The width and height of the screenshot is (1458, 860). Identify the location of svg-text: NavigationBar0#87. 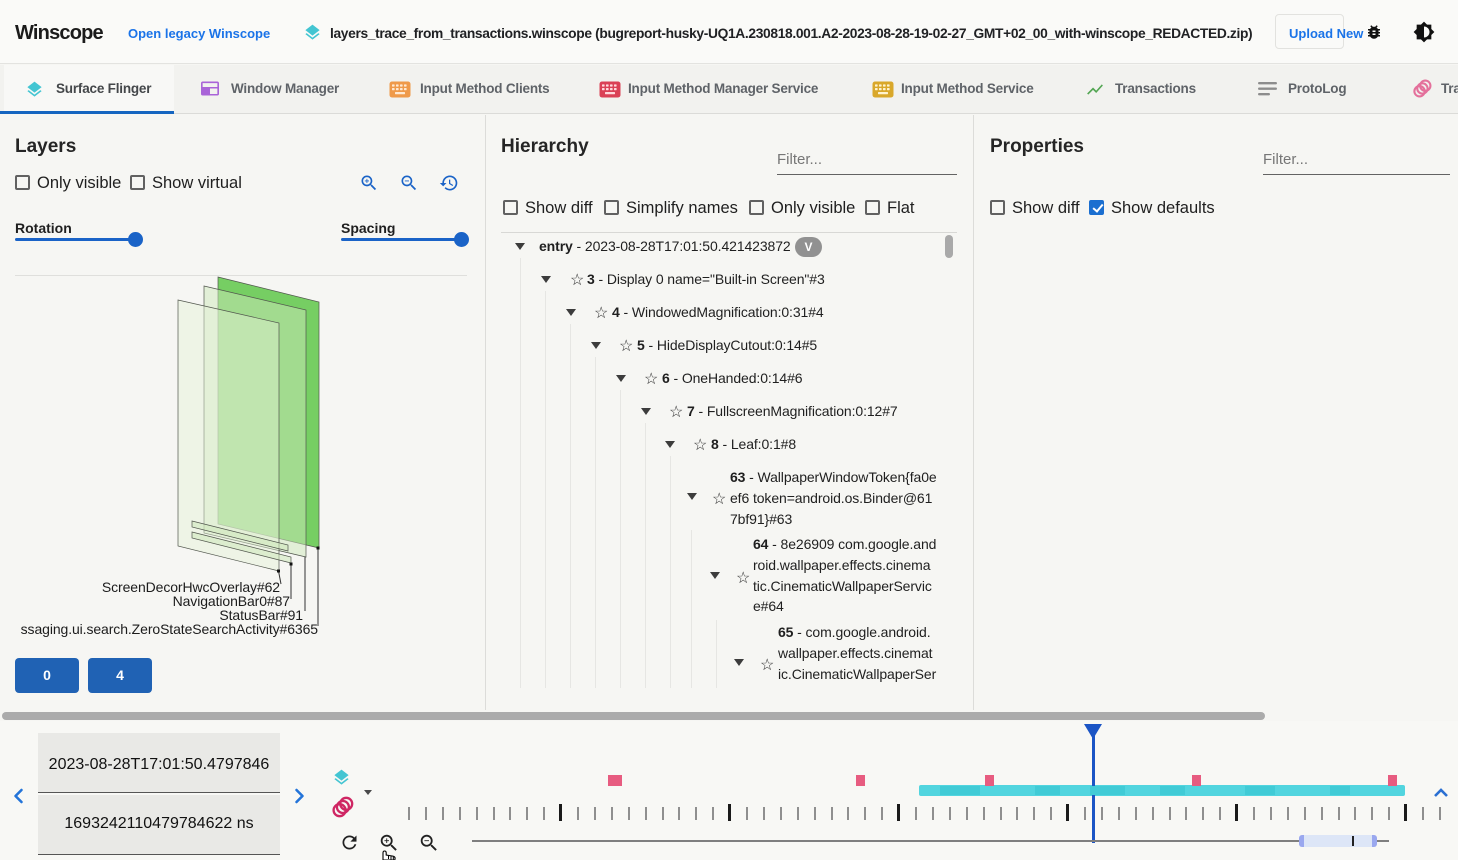
(232, 601).